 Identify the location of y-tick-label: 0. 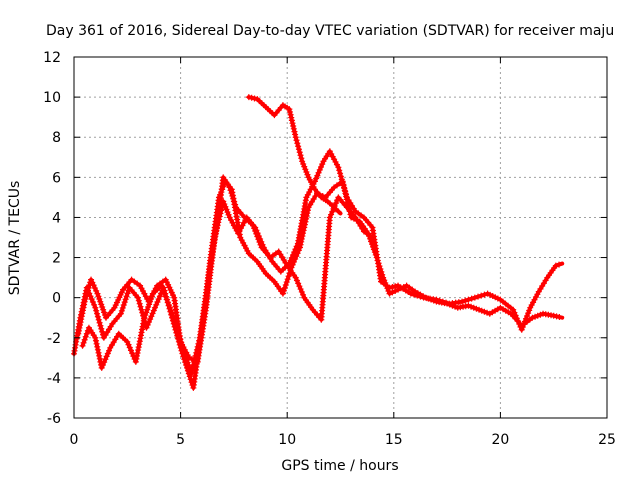
(56, 299).